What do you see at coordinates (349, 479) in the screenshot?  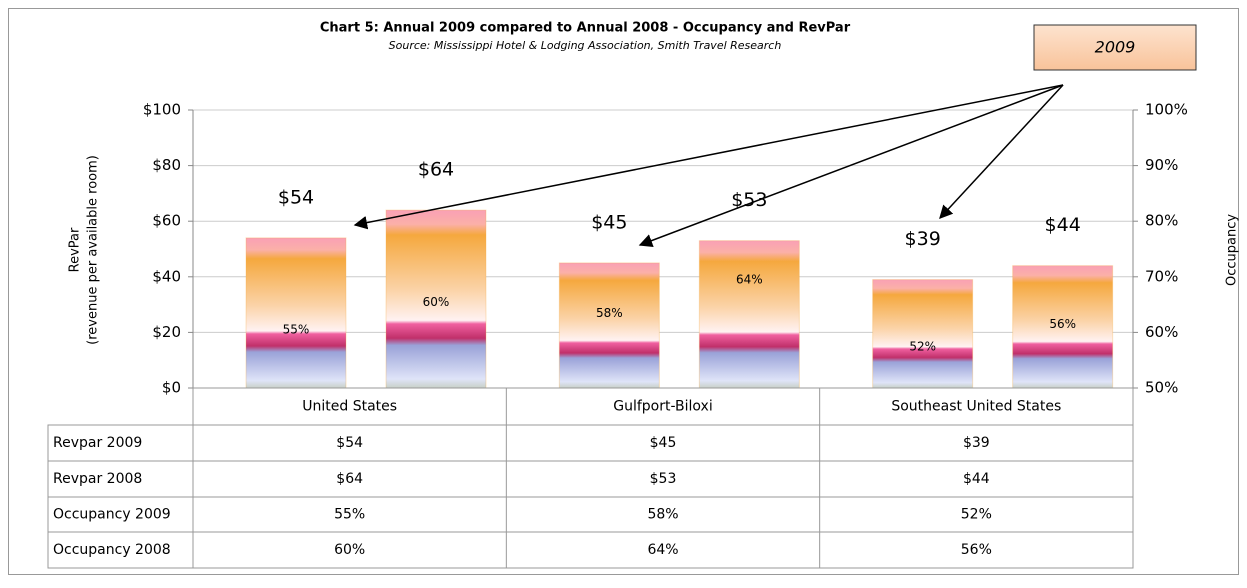 I see `table-cell: $64` at bounding box center [349, 479].